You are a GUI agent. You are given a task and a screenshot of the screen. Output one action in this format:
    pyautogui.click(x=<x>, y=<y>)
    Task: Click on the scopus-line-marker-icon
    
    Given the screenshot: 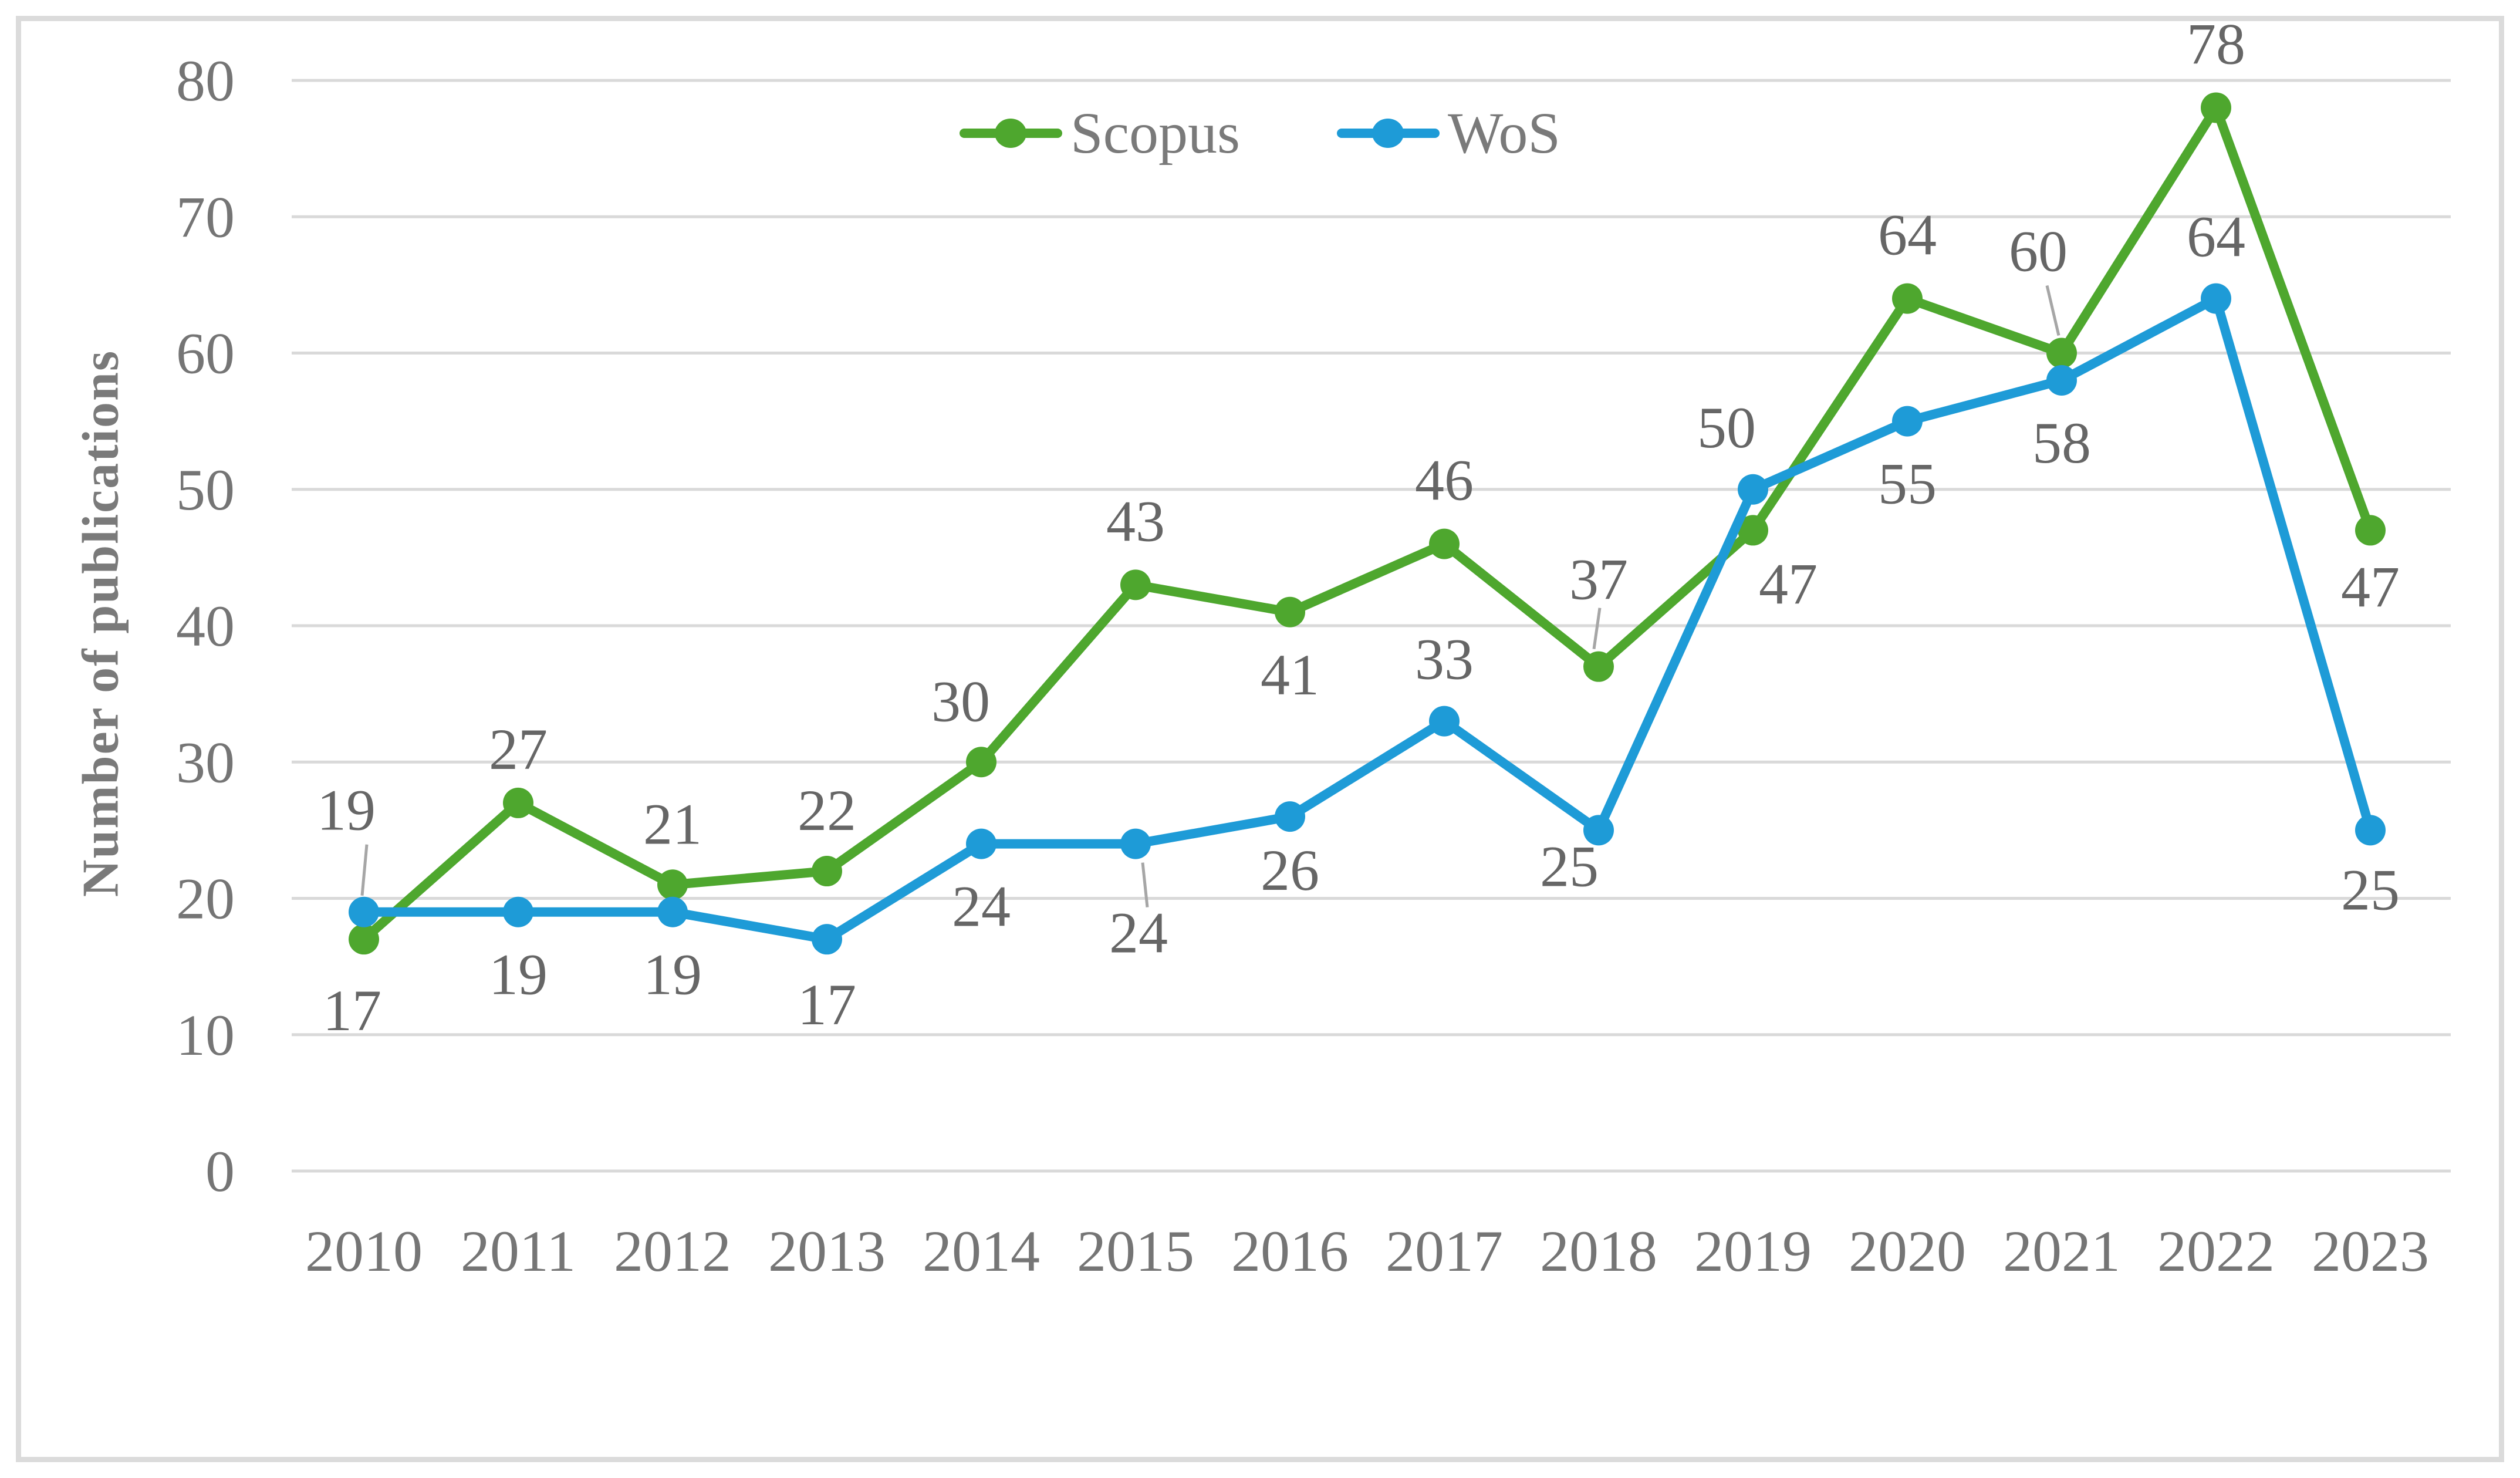 What is the action you would take?
    pyautogui.click(x=1011, y=133)
    